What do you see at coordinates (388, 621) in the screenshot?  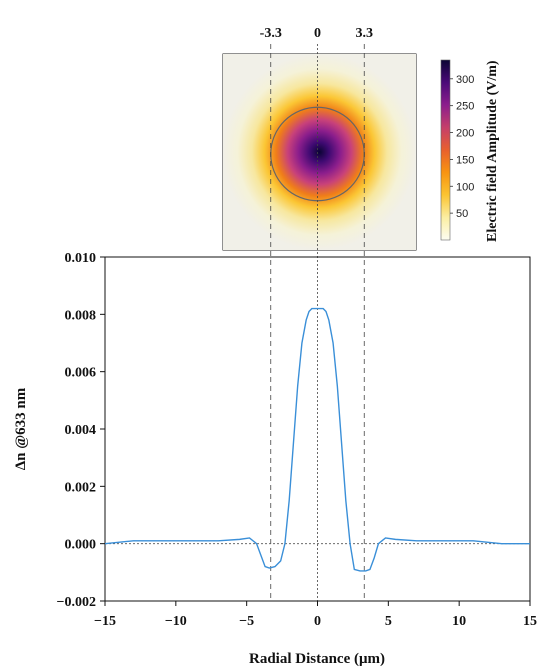 I see `x-tick-label: 5` at bounding box center [388, 621].